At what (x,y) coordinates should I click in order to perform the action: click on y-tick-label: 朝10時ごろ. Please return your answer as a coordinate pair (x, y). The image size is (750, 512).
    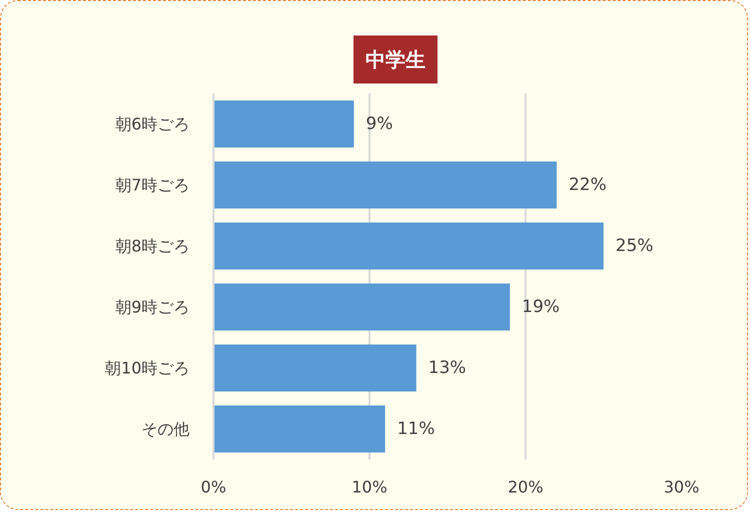
    Looking at the image, I should click on (147, 368).